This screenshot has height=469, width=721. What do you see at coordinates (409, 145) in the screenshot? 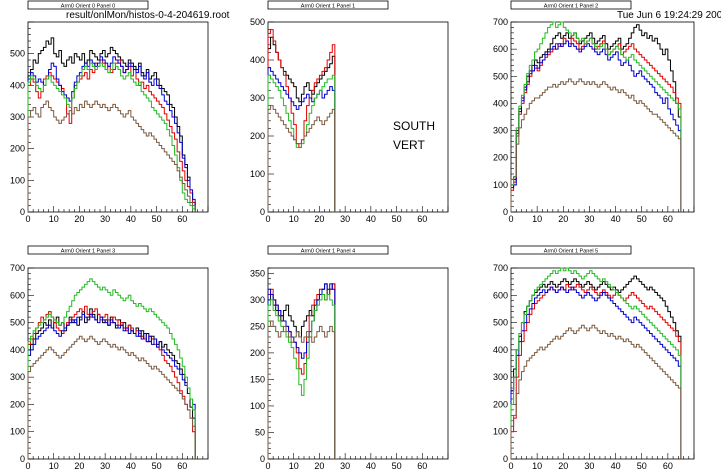
I see `vert-annotation: VERT` at bounding box center [409, 145].